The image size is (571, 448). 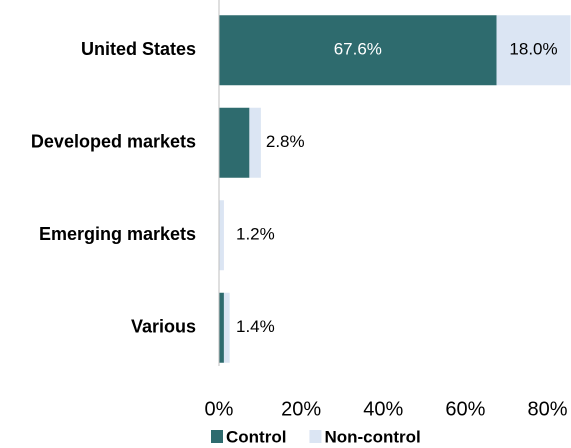 What do you see at coordinates (372, 436) in the screenshot?
I see `legend-label: Non-control` at bounding box center [372, 436].